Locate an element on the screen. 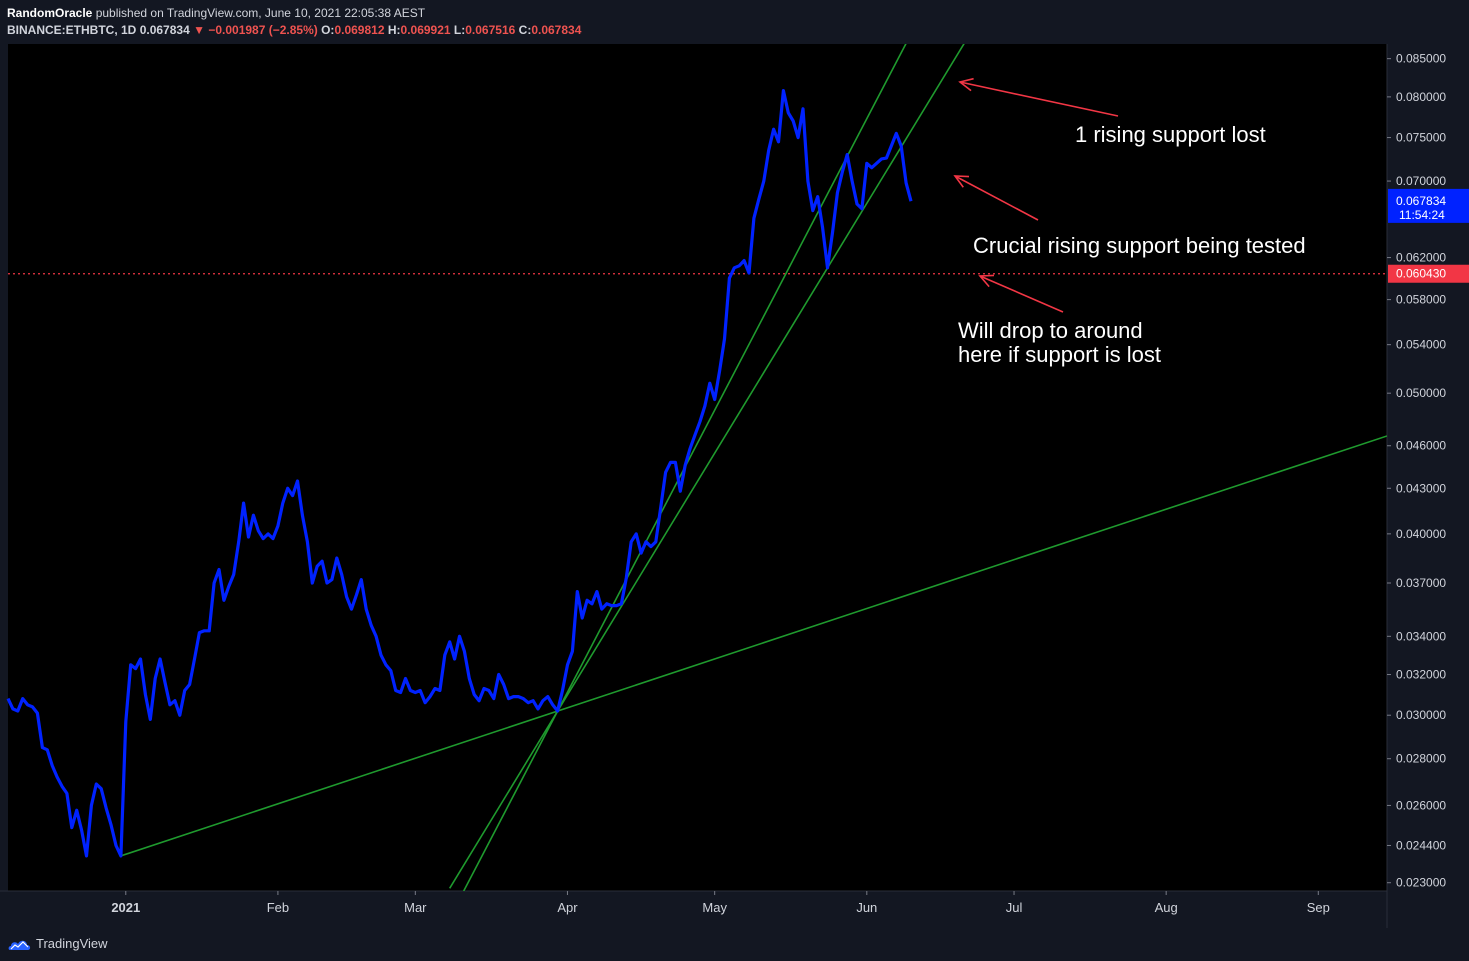 The width and height of the screenshot is (1469, 961). annotation-drop-line1: Will drop to around is located at coordinates (1050, 330).